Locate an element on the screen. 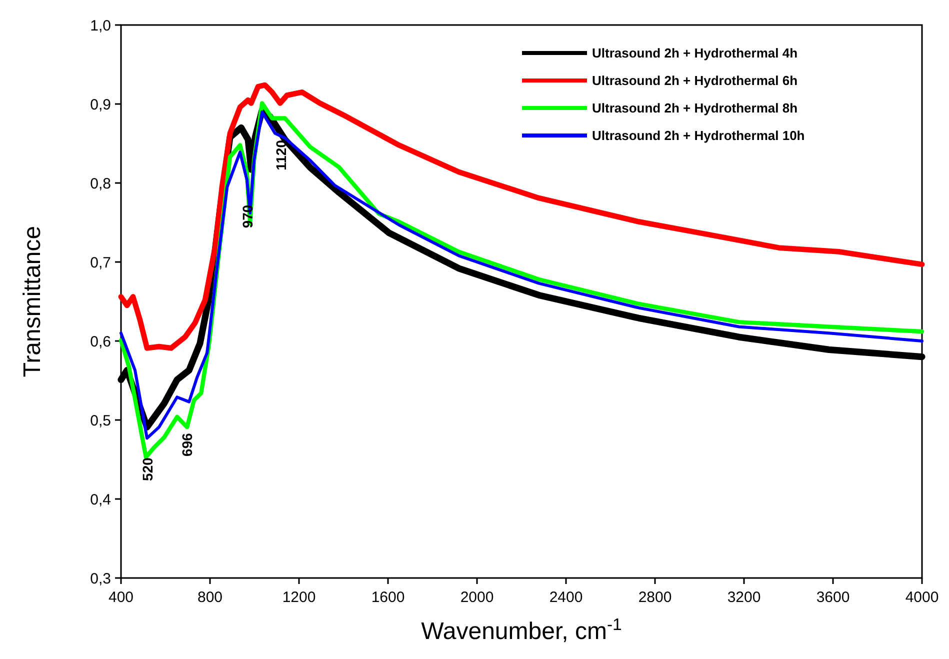  x-tick-label: 4000 is located at coordinates (922, 597).